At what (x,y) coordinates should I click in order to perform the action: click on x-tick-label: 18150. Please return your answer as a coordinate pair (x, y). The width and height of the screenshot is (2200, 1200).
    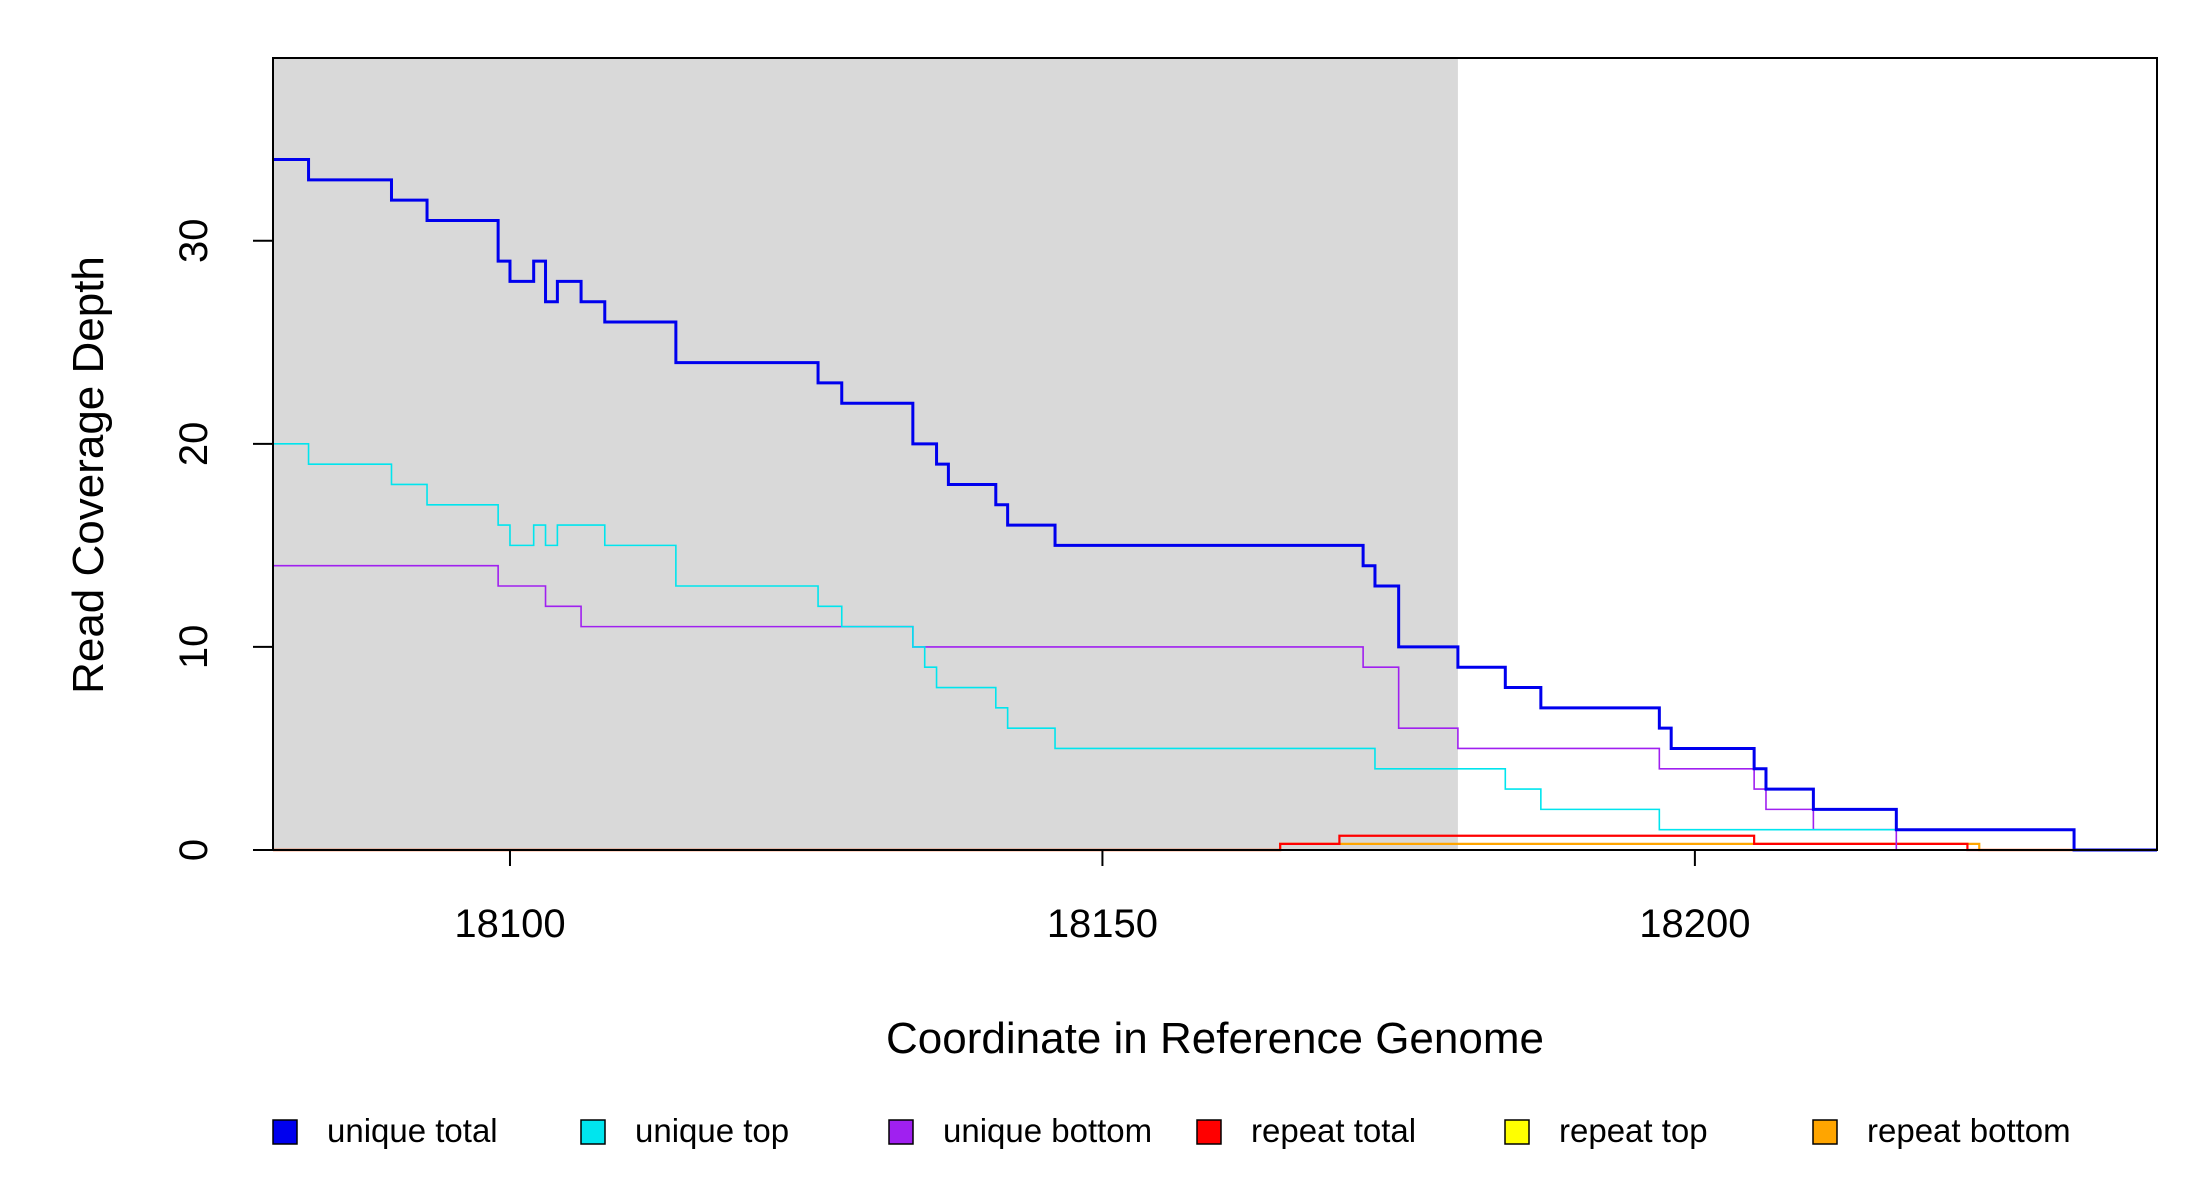
    Looking at the image, I should click on (1102, 924).